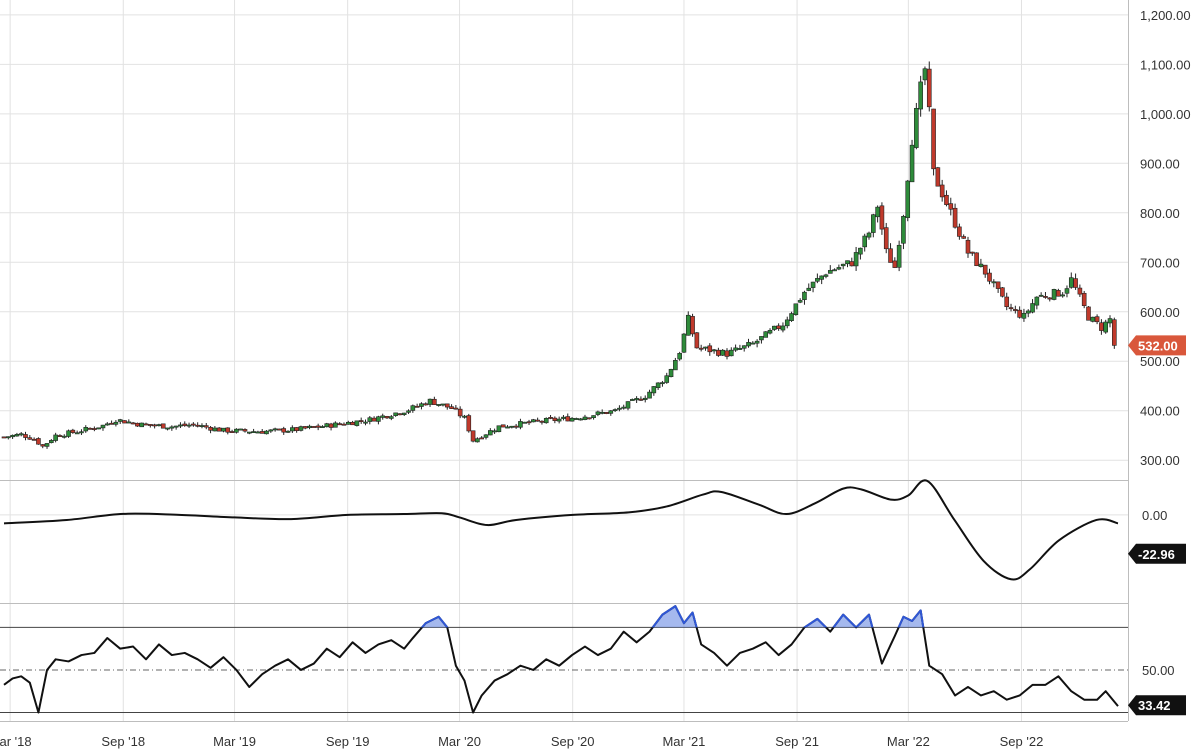  I want to click on x-tick-label: Mar '20, so click(459, 741).